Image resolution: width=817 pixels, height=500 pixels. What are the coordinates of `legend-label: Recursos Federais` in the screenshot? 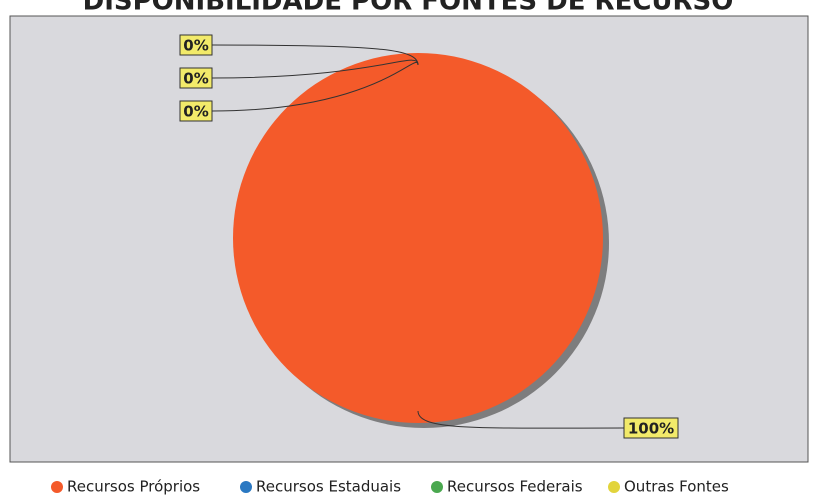 It's located at (515, 487).